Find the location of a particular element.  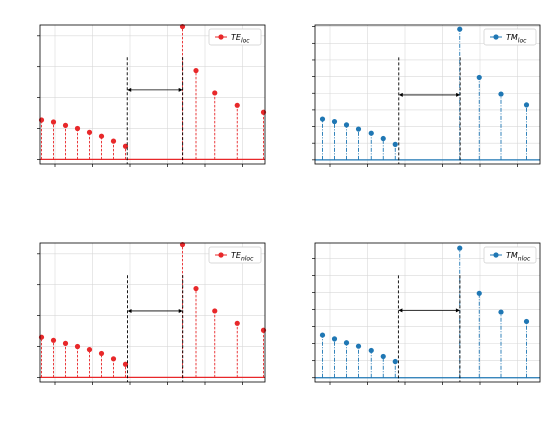

panel-a: TEloc is located at coordinates (152, 95).